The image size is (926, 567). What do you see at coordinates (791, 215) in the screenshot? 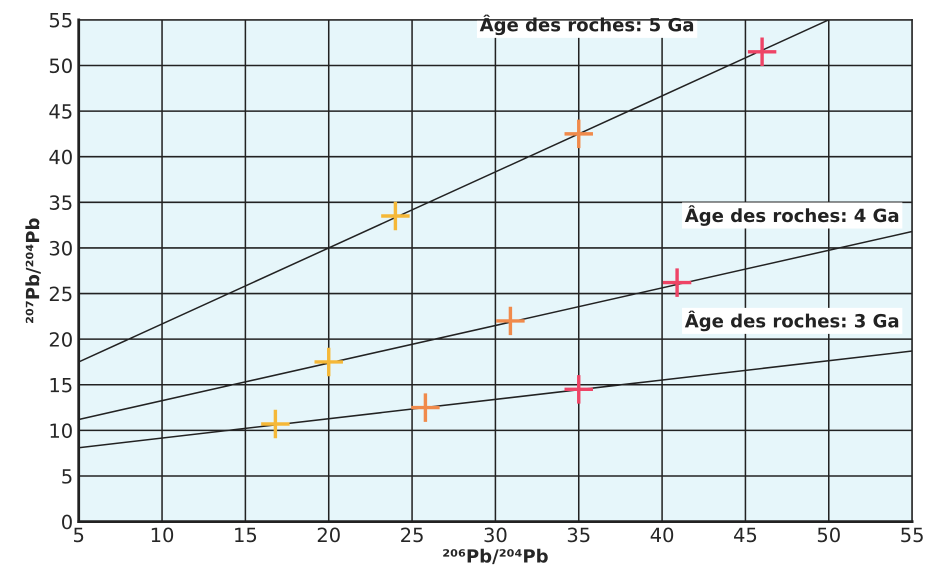
I see `series-label: Âge des roches: 4 Ga` at bounding box center [791, 215].